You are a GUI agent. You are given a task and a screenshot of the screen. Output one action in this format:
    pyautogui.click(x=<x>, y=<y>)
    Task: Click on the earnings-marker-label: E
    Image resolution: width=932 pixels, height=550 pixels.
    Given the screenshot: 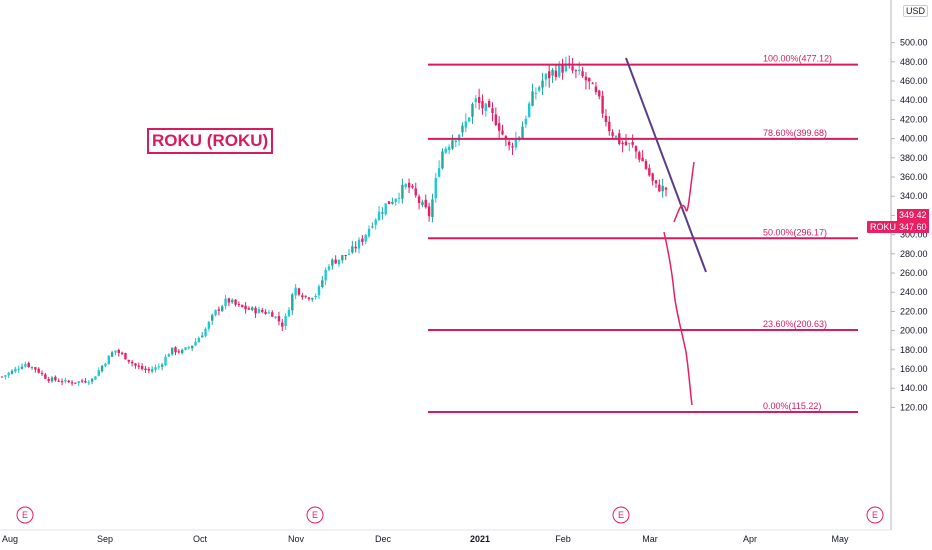 What is the action you would take?
    pyautogui.click(x=621, y=515)
    